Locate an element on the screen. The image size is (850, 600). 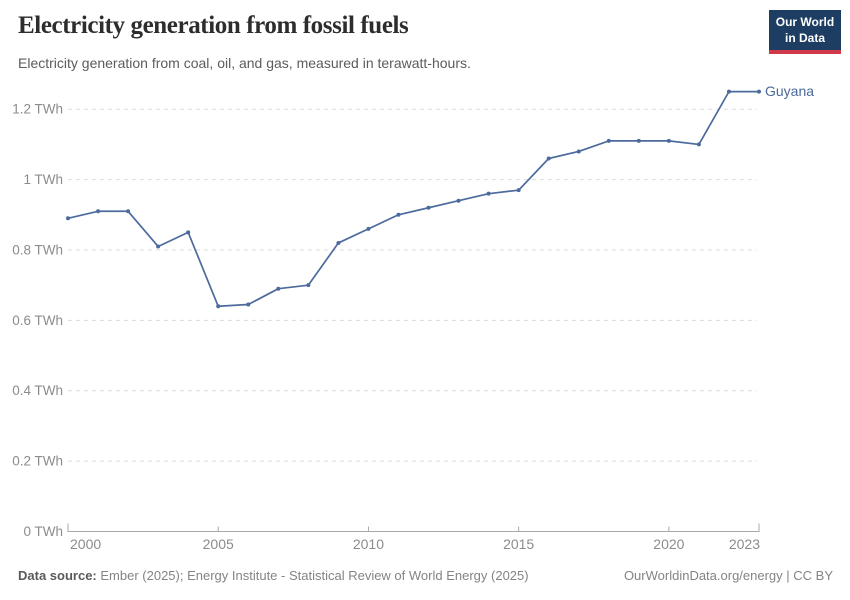
y-tick-label: 0 TWh is located at coordinates (43, 531).